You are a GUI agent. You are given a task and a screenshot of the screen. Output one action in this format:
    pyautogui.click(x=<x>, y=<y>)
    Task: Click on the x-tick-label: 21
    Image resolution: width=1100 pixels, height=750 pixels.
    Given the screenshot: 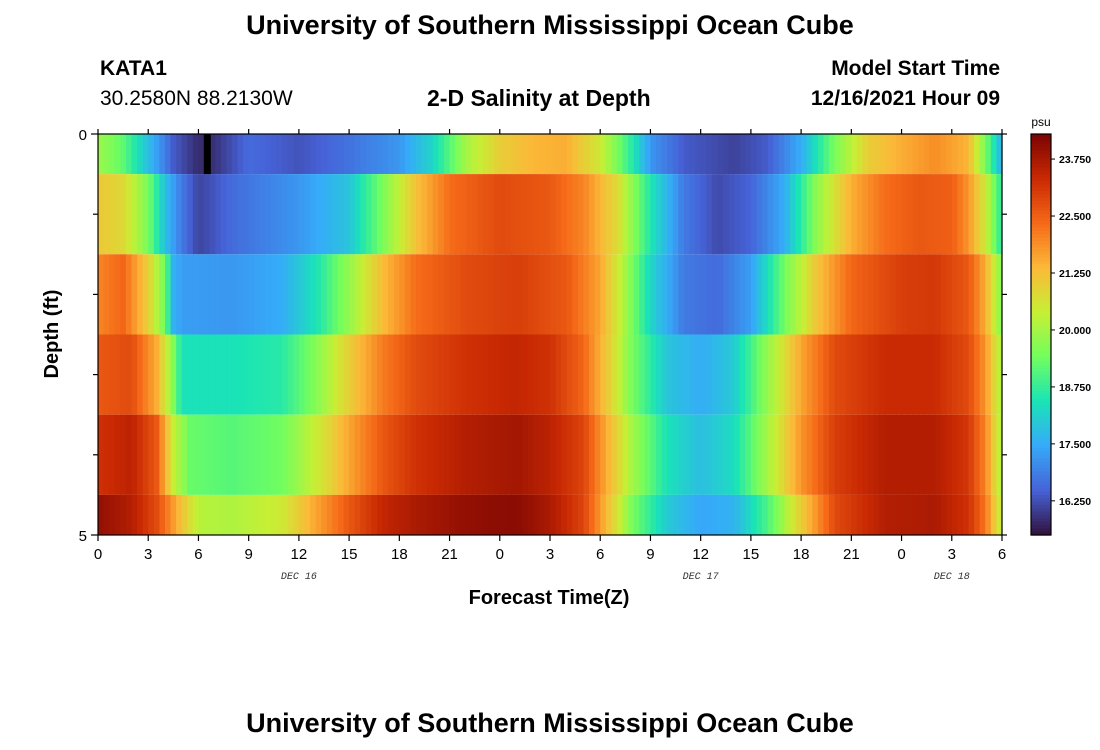 What is the action you would take?
    pyautogui.click(x=449, y=554)
    